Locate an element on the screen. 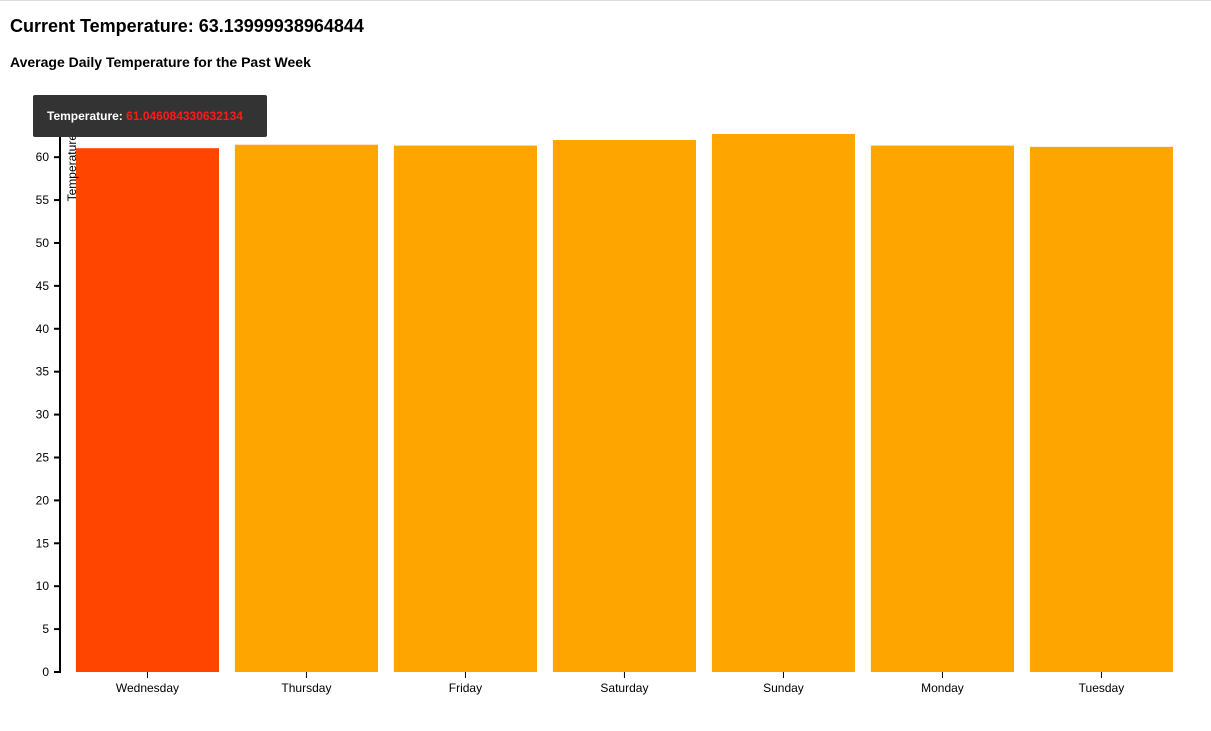 The image size is (1211, 731). x-tick-label: Monday is located at coordinates (942, 688).